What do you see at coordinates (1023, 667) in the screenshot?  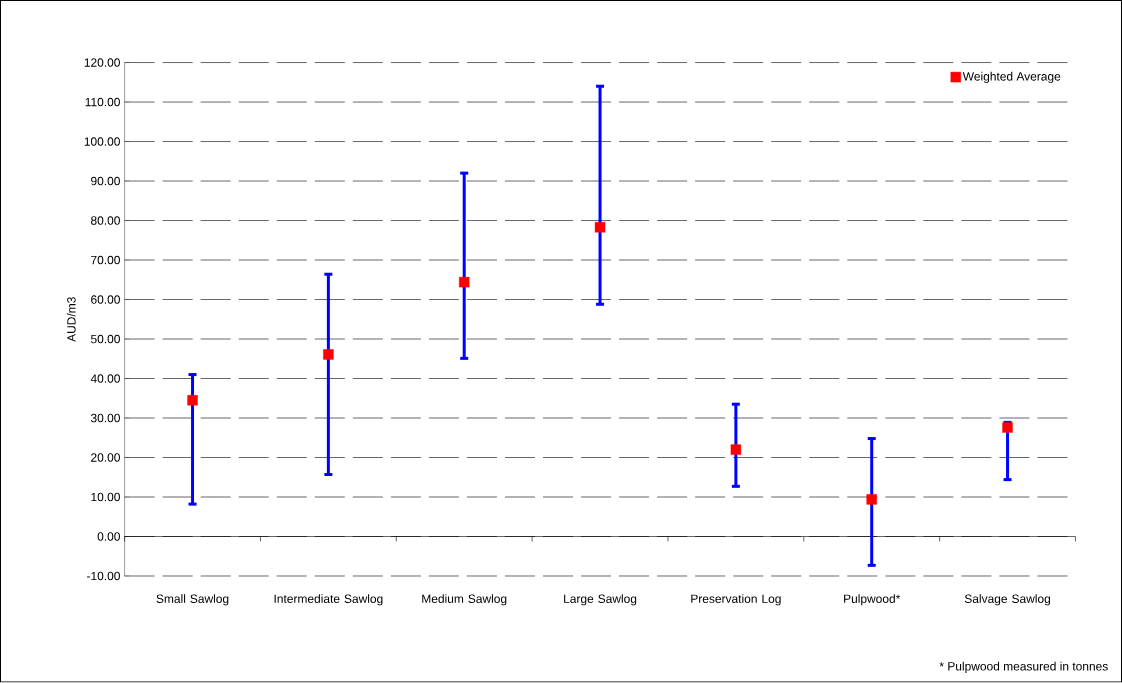 I see `text: * Pulpwood measured in tonnes` at bounding box center [1023, 667].